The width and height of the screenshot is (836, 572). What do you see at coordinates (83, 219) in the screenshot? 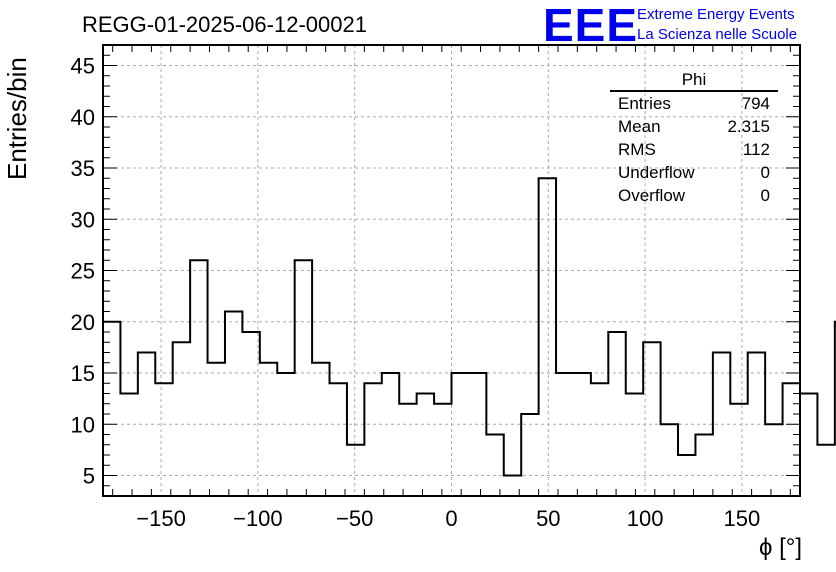
I see `y-tick-label: 30` at bounding box center [83, 219].